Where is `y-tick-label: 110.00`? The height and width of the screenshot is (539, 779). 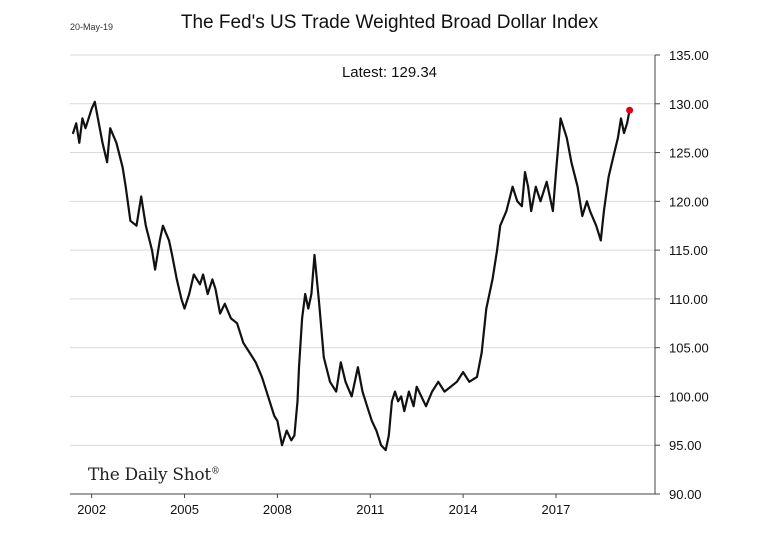 y-tick-label: 110.00 is located at coordinates (688, 299).